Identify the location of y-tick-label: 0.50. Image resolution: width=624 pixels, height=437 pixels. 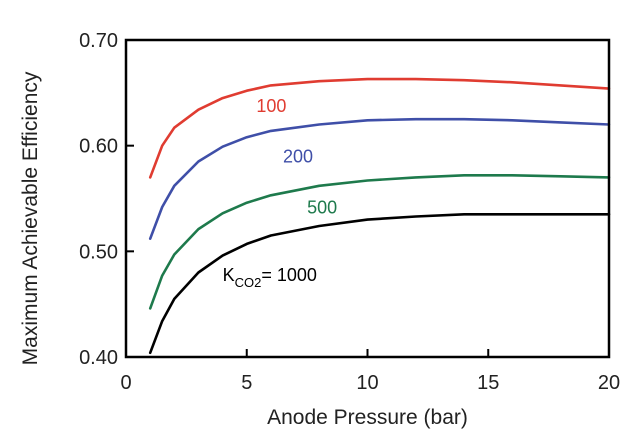
(98, 252).